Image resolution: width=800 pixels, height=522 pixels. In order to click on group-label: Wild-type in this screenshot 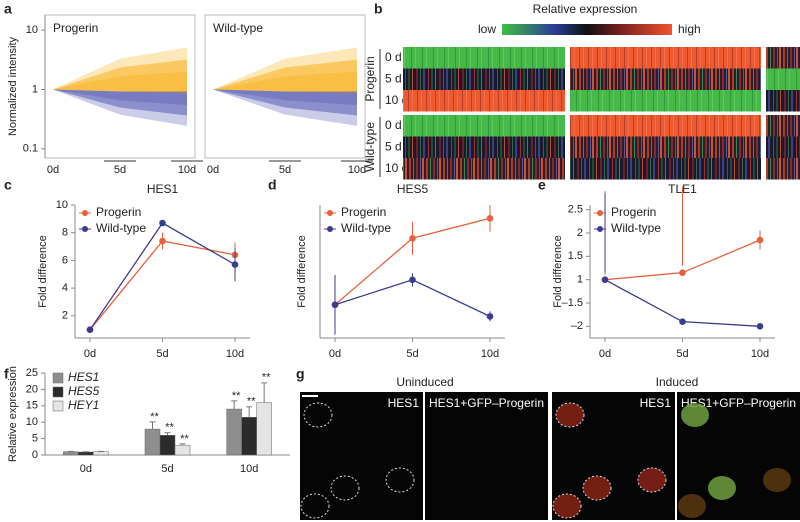, I will do `click(370, 147)`.